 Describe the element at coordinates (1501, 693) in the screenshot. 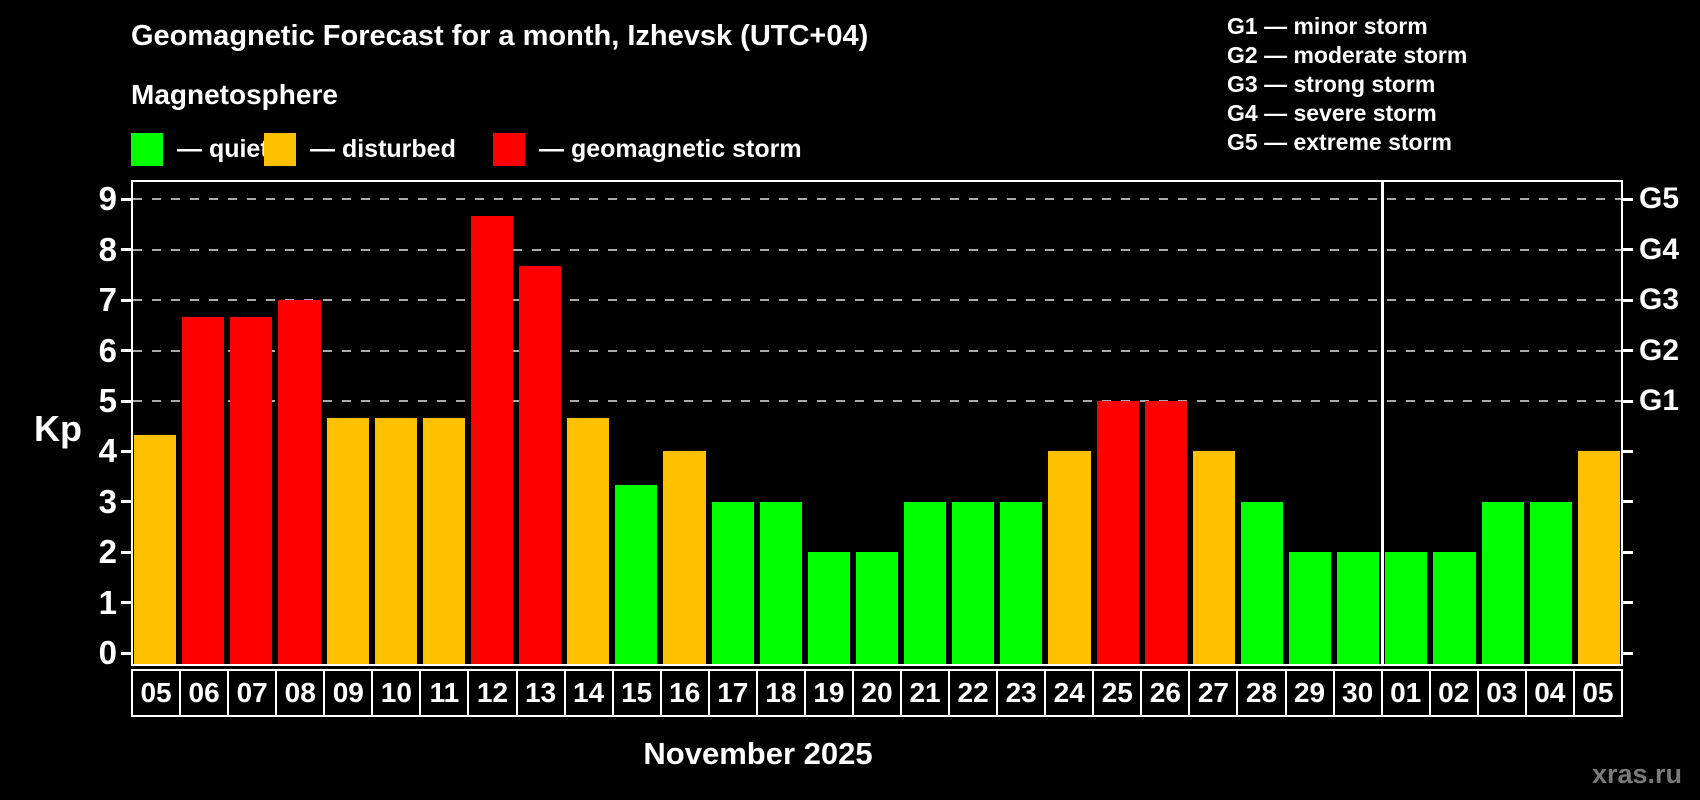

I see `day-label-03: 03` at that location.